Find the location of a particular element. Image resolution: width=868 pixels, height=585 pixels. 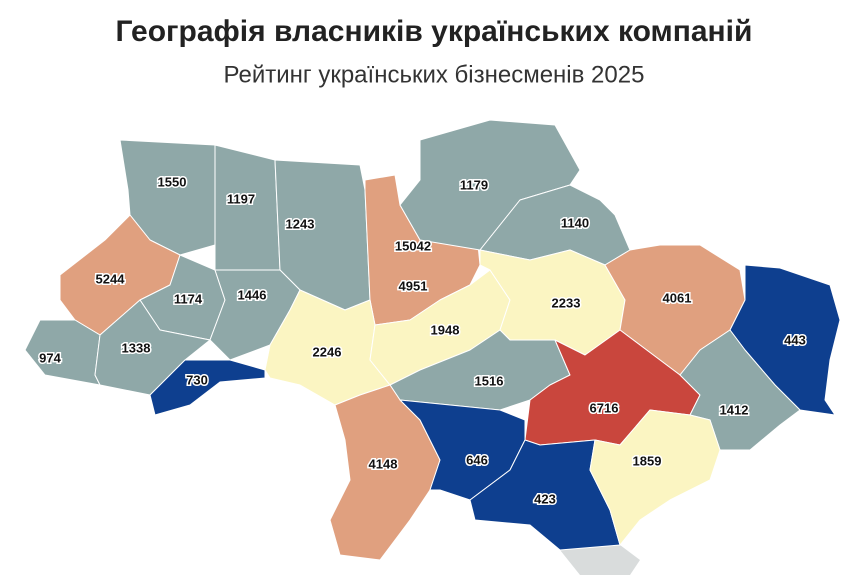

region-value: 15042 is located at coordinates (413, 245).